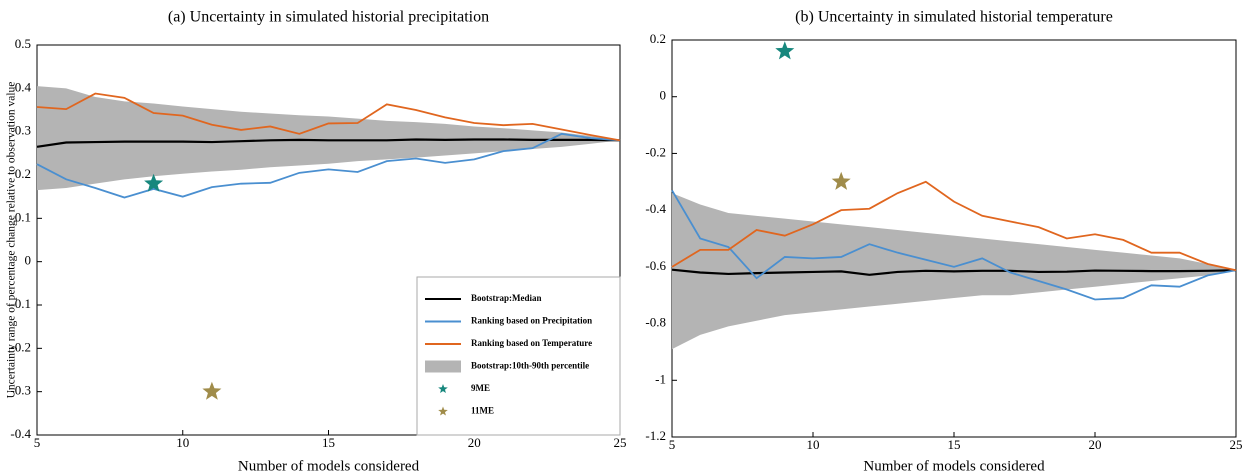  What do you see at coordinates (660, 378) in the screenshot?
I see `y-tick-label: -1` at bounding box center [660, 378].